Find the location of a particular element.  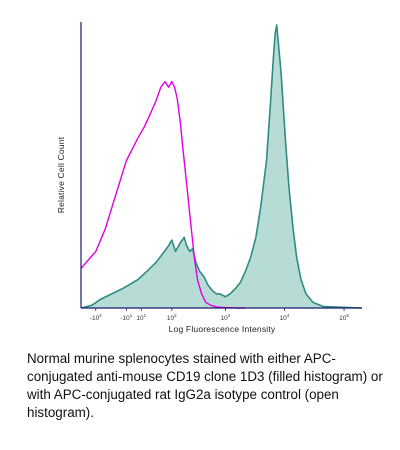

x-tick-label: 10⁵ is located at coordinates (344, 317).